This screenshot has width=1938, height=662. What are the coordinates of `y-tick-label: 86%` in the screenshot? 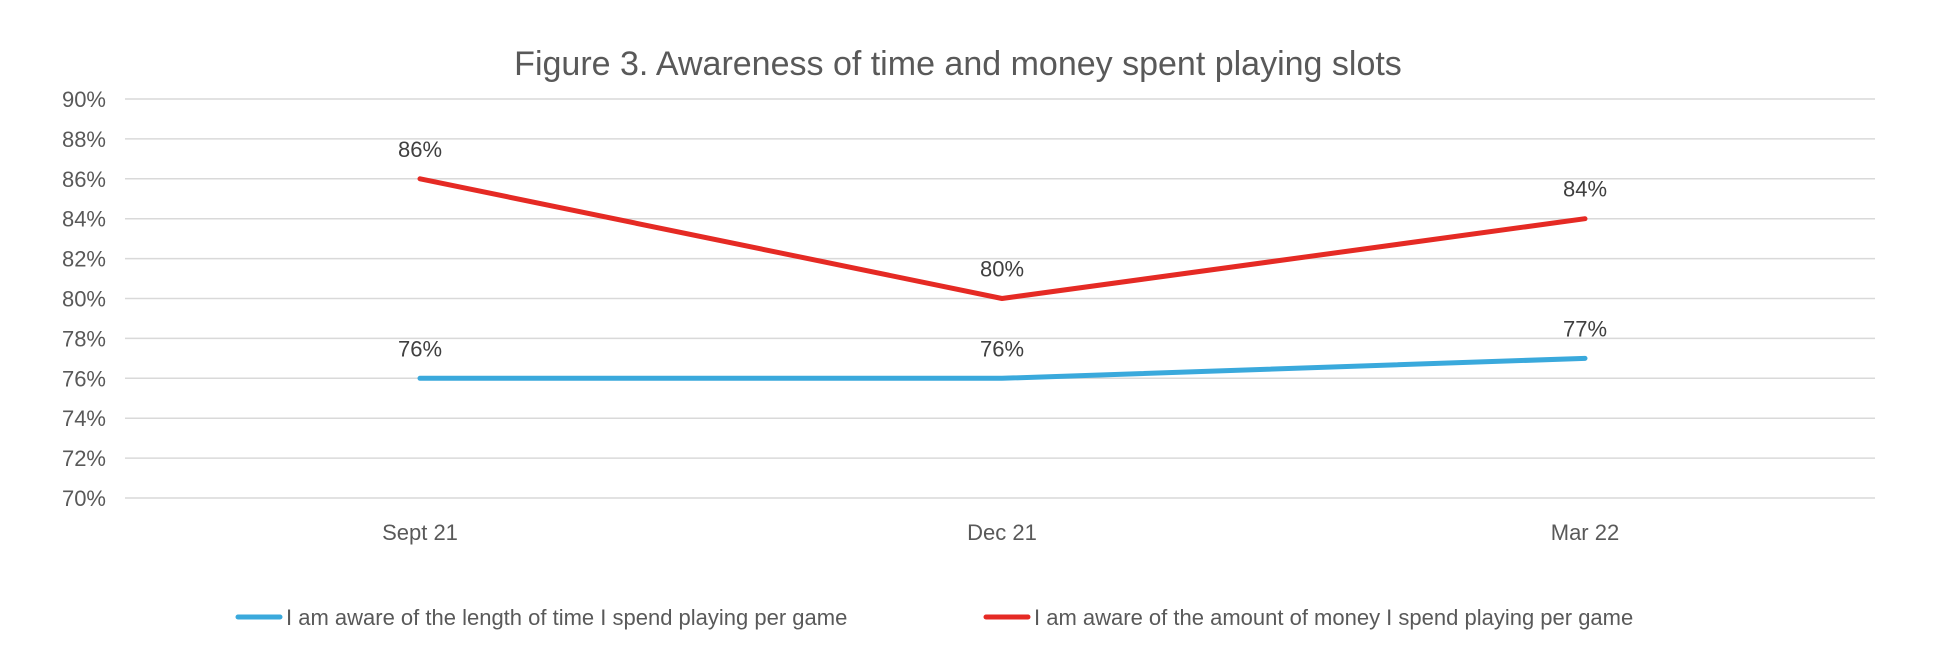 It's located at (84, 179).